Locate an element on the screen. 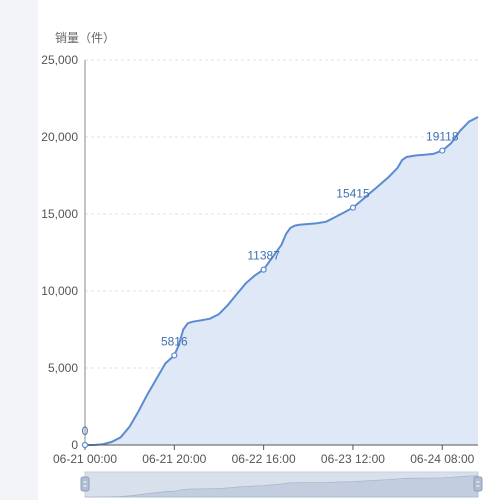 The width and height of the screenshot is (500, 500). data-label: 5816 is located at coordinates (174, 341).